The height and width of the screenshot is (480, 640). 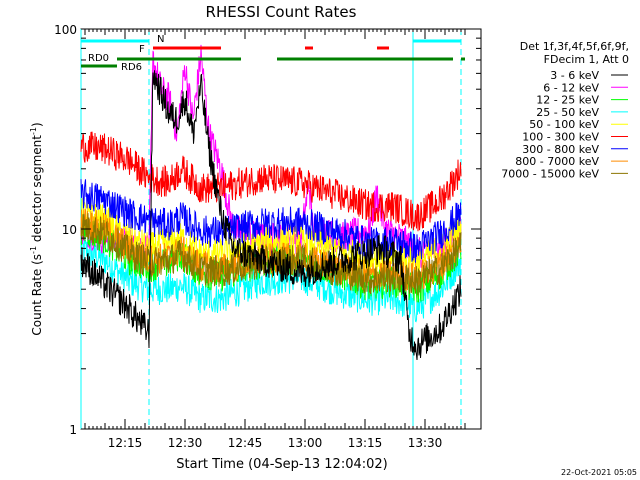 I want to click on legend-entry-label: 300 - 800 keV, so click(x=560, y=149).